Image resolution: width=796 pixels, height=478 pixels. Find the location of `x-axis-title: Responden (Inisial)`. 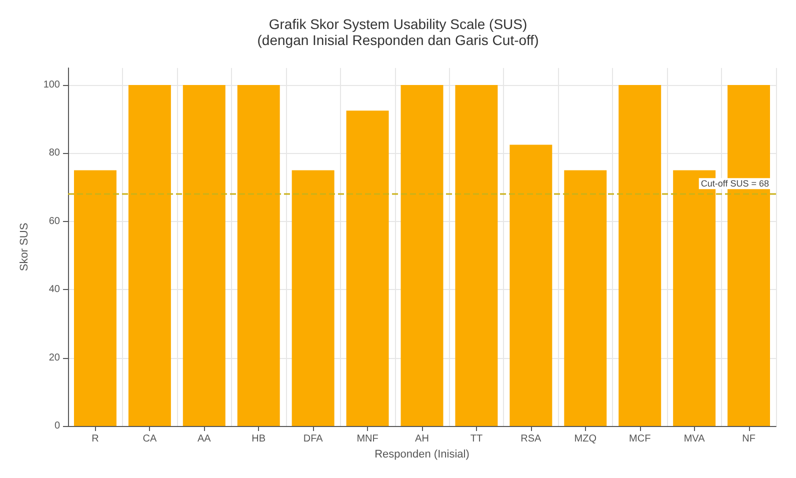

x-axis-title: Responden (Inisial) is located at coordinates (422, 454).